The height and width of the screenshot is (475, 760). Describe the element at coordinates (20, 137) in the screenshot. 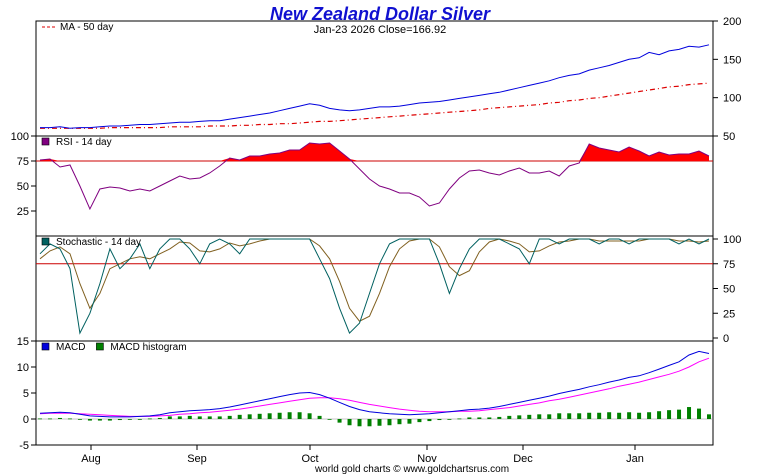

I see `rsi-tick-label: 100` at that location.